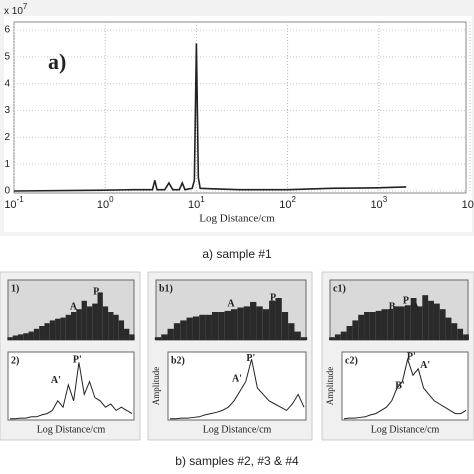  What do you see at coordinates (7, 110) in the screenshot?
I see `y-tick-label: 3` at bounding box center [7, 110].